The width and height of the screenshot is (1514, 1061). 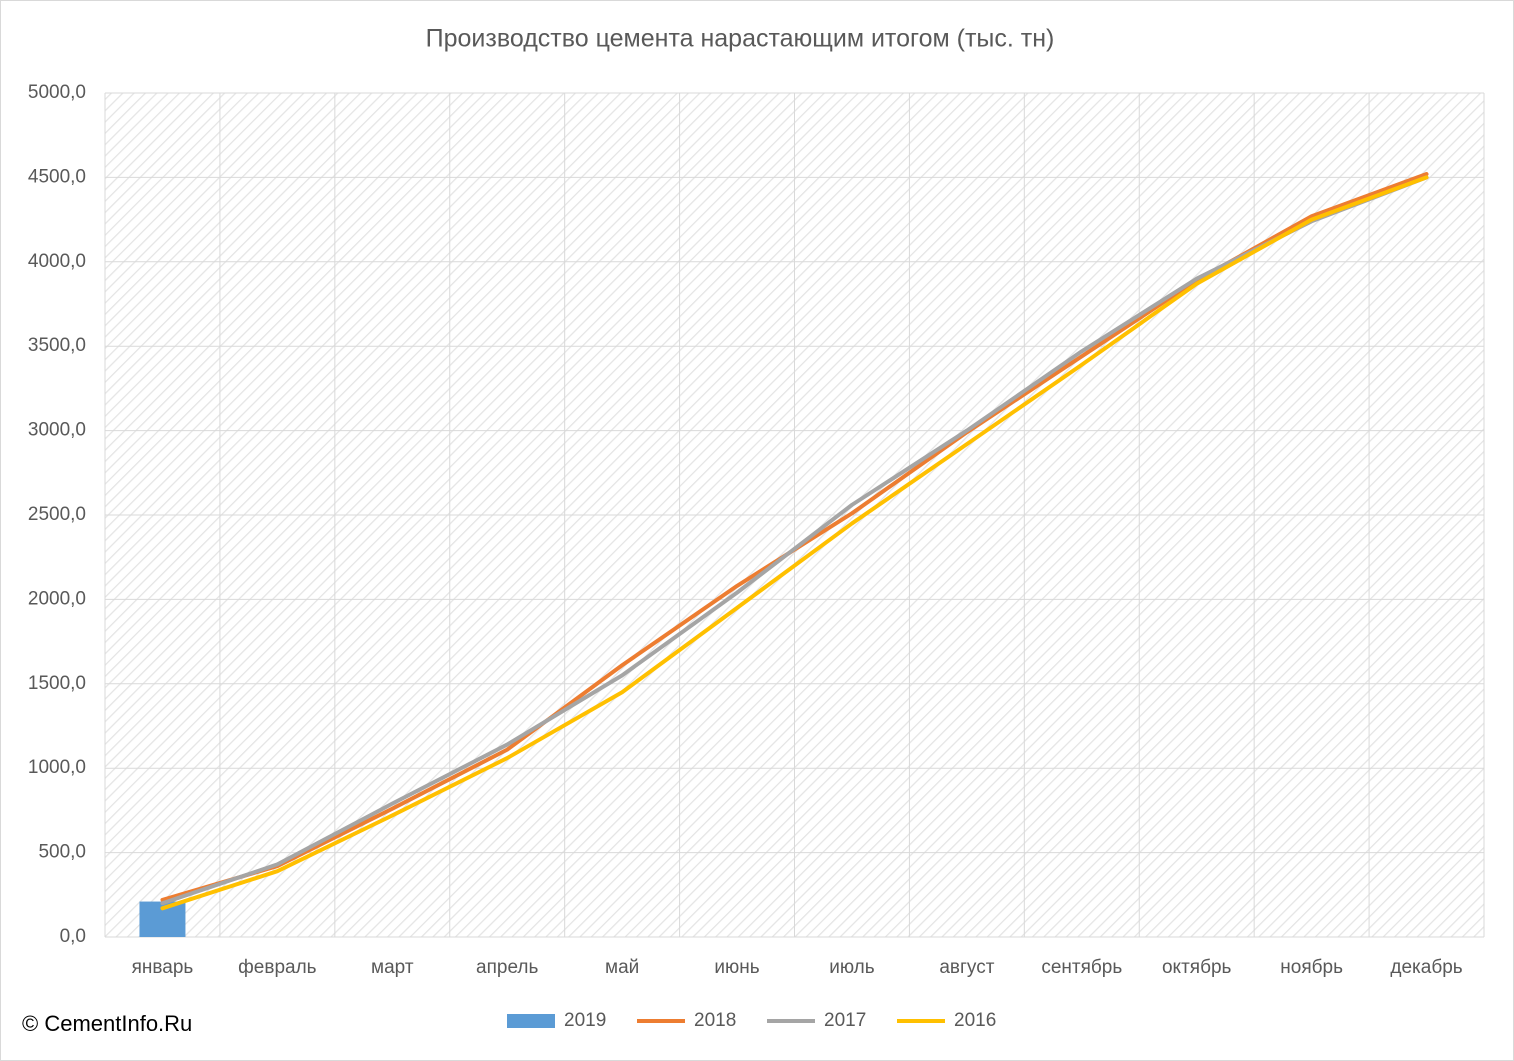 I want to click on legend-label: 2017, so click(x=845, y=1020).